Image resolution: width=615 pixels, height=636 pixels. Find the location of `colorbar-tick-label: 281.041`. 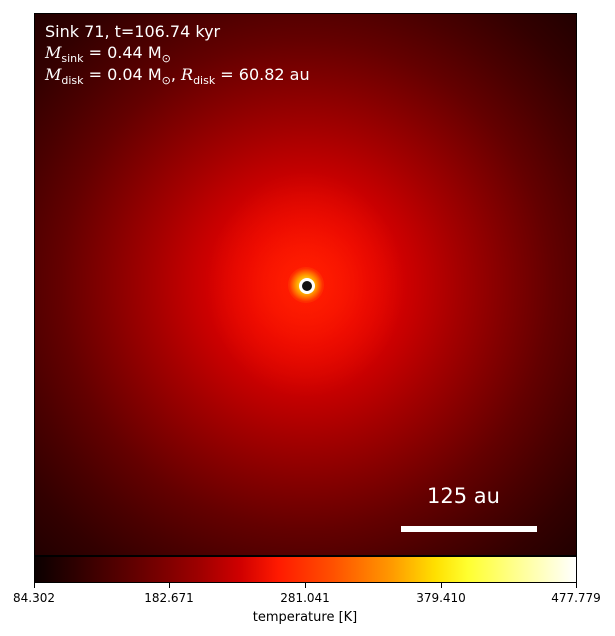

colorbar-tick-label: 281.041 is located at coordinates (305, 598).